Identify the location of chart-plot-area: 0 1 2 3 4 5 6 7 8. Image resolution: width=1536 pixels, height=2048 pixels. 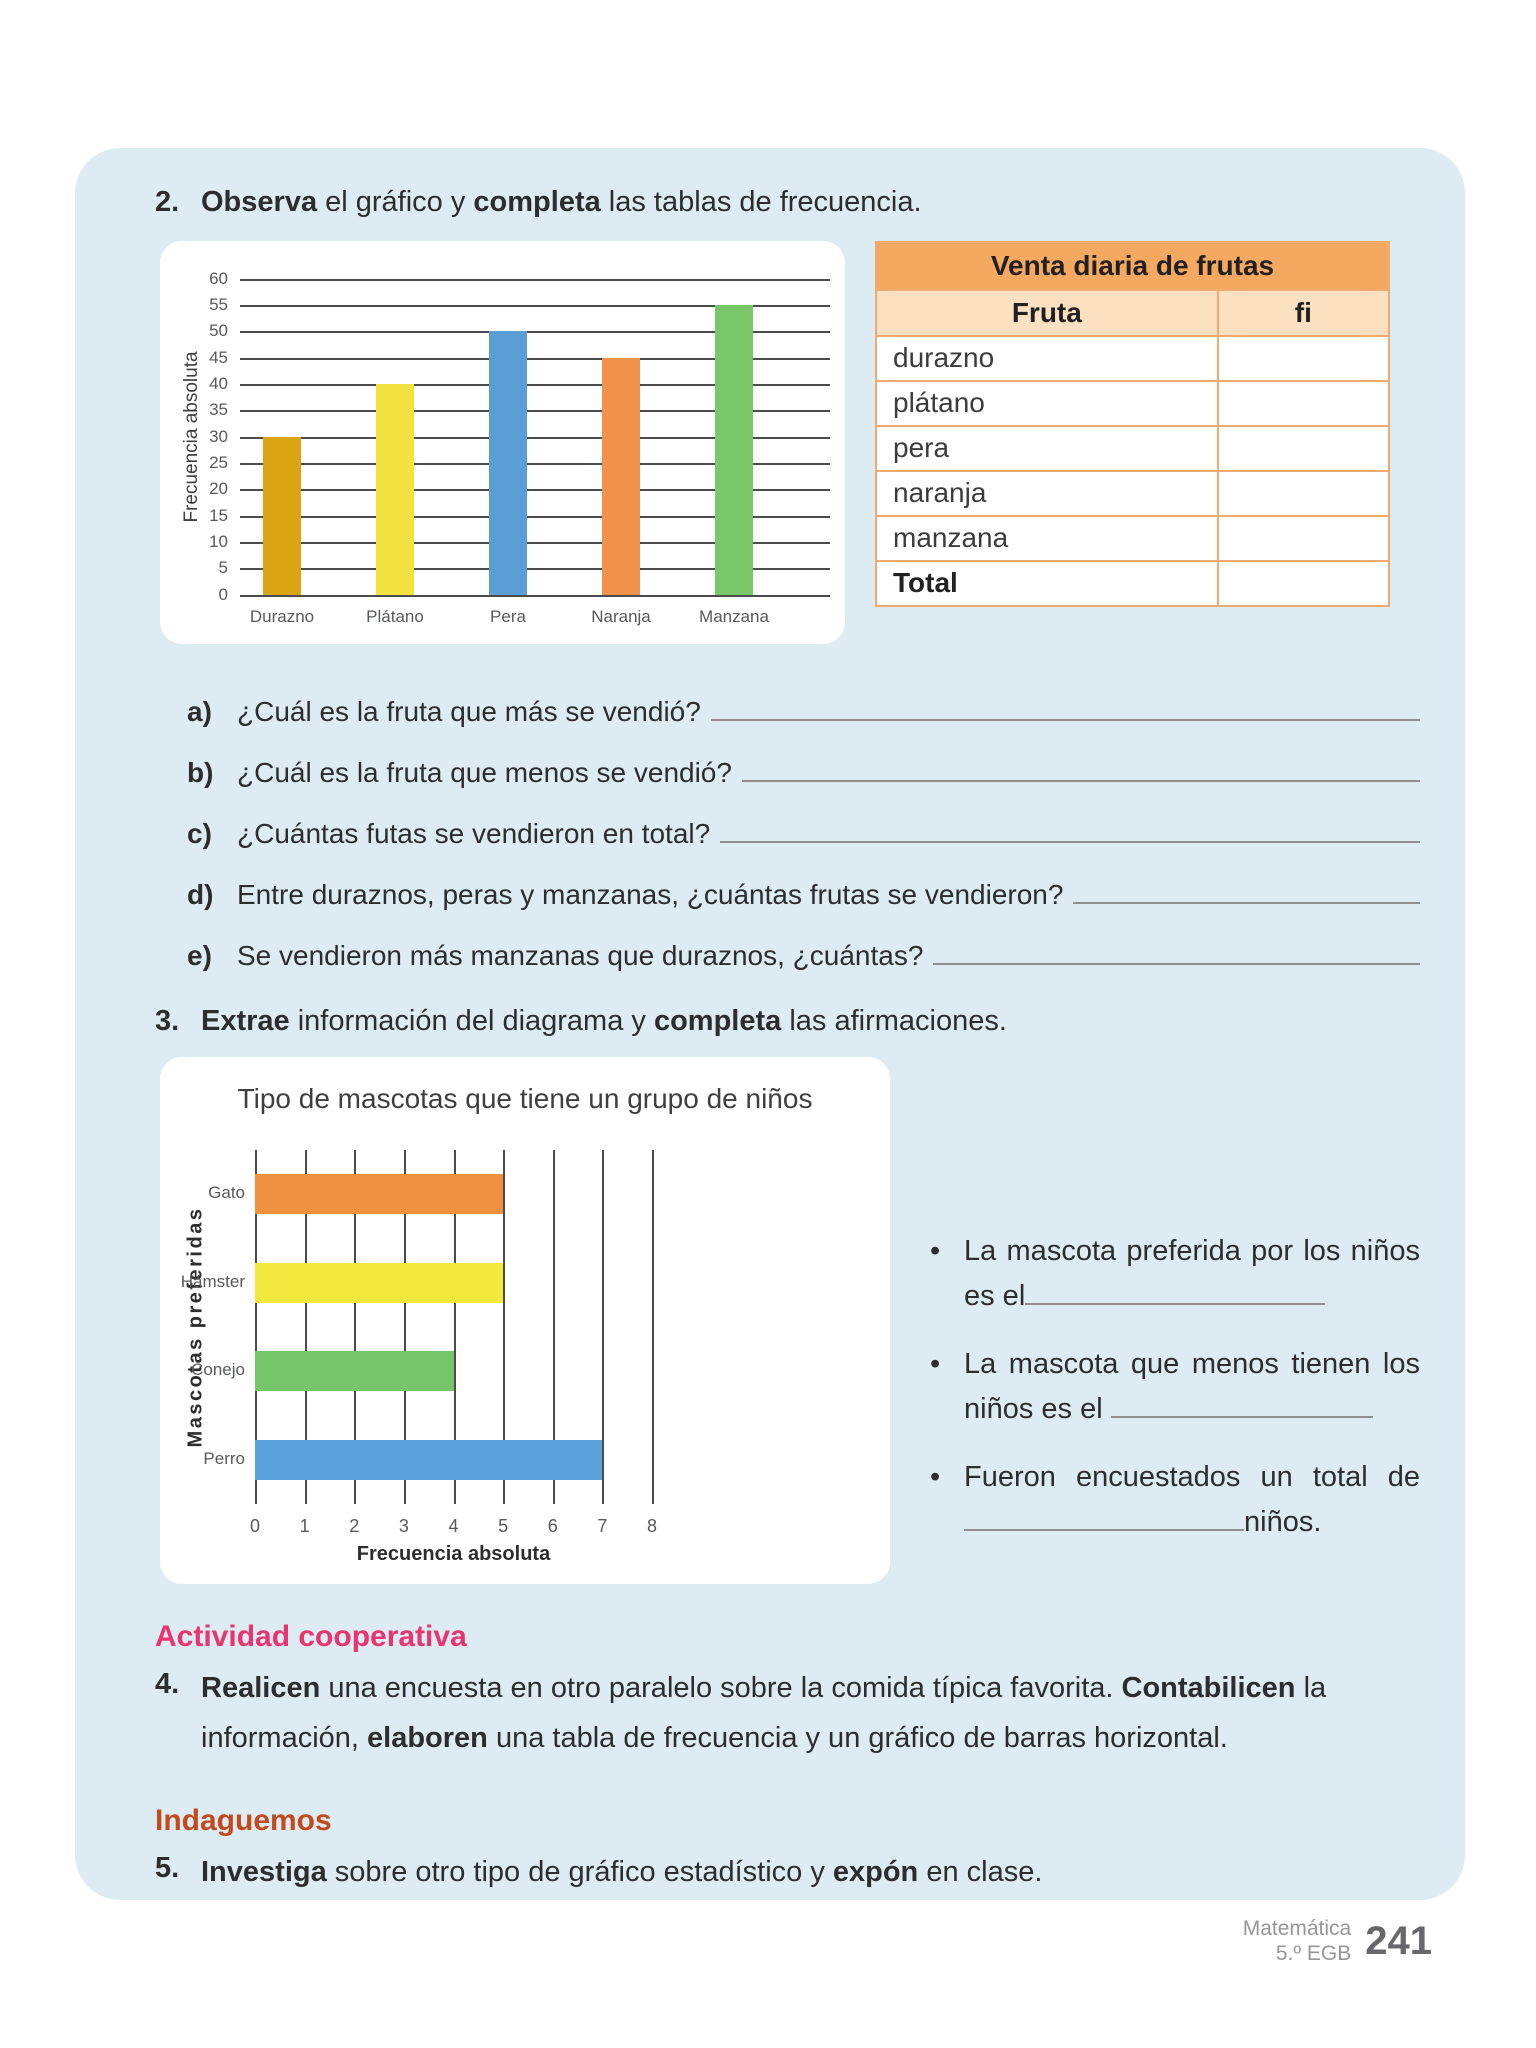
(453, 1343).